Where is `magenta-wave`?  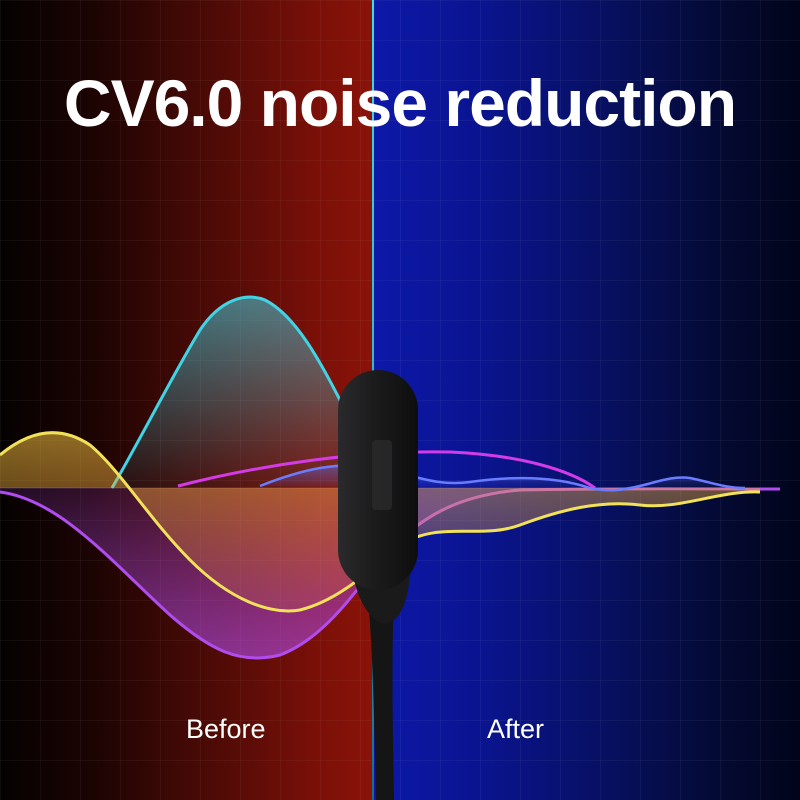
magenta-wave is located at coordinates (386, 470).